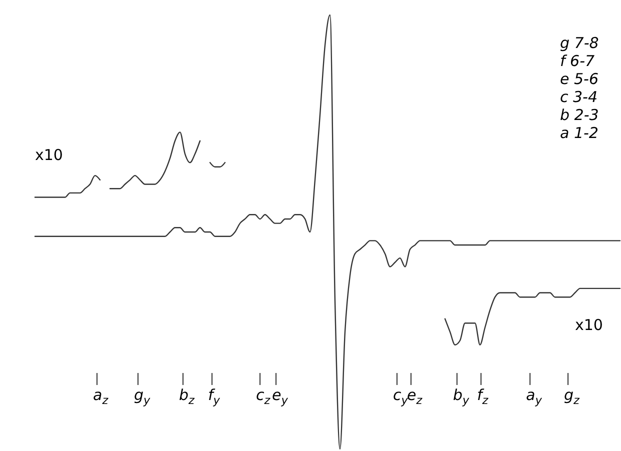 The image size is (621, 451). I want to click on annotation: b 2-3, so click(579, 115).